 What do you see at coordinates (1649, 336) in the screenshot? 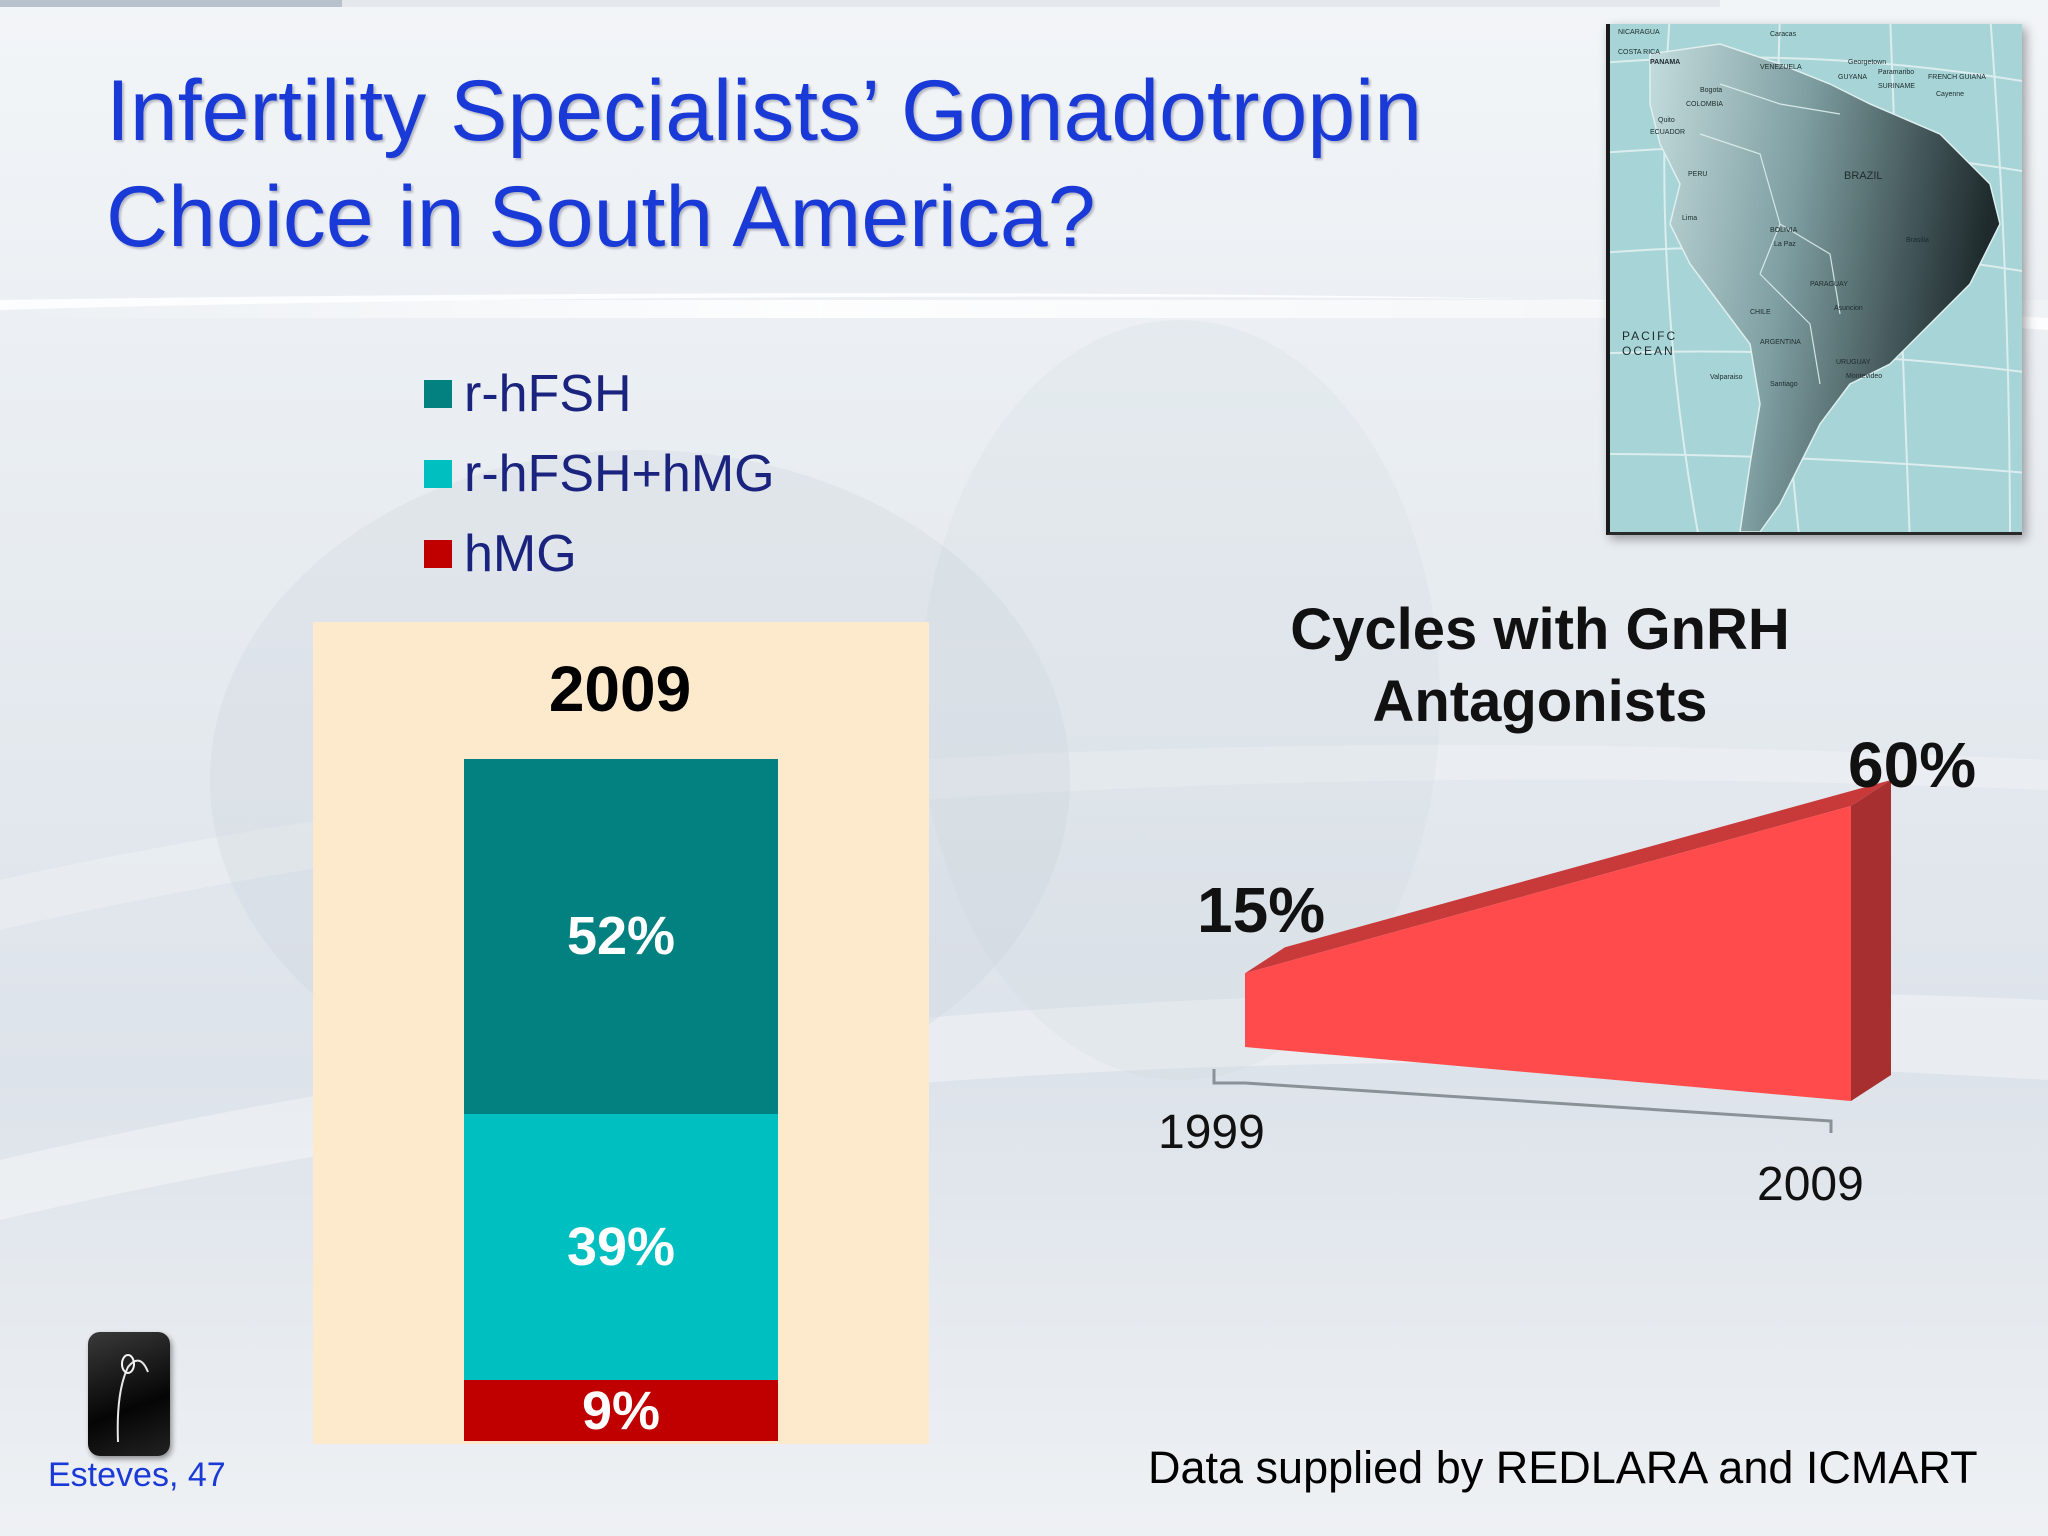
I see `map-ocean-label: PACIFC` at bounding box center [1649, 336].